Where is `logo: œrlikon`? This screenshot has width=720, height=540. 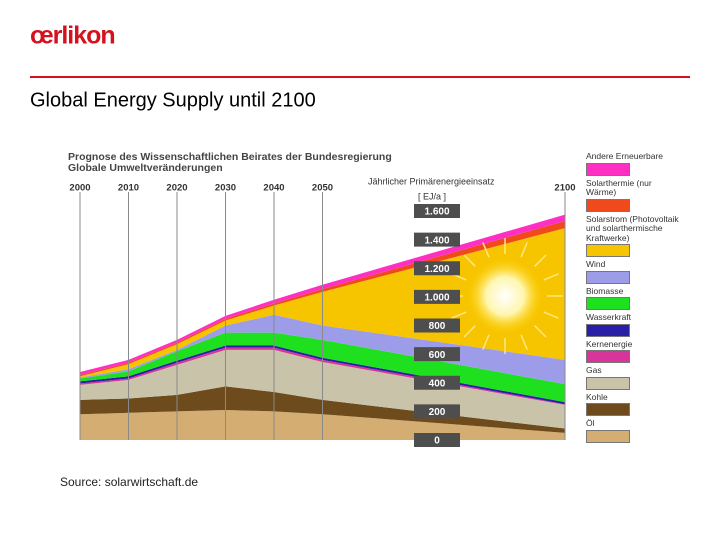 logo: œrlikon is located at coordinates (72, 36).